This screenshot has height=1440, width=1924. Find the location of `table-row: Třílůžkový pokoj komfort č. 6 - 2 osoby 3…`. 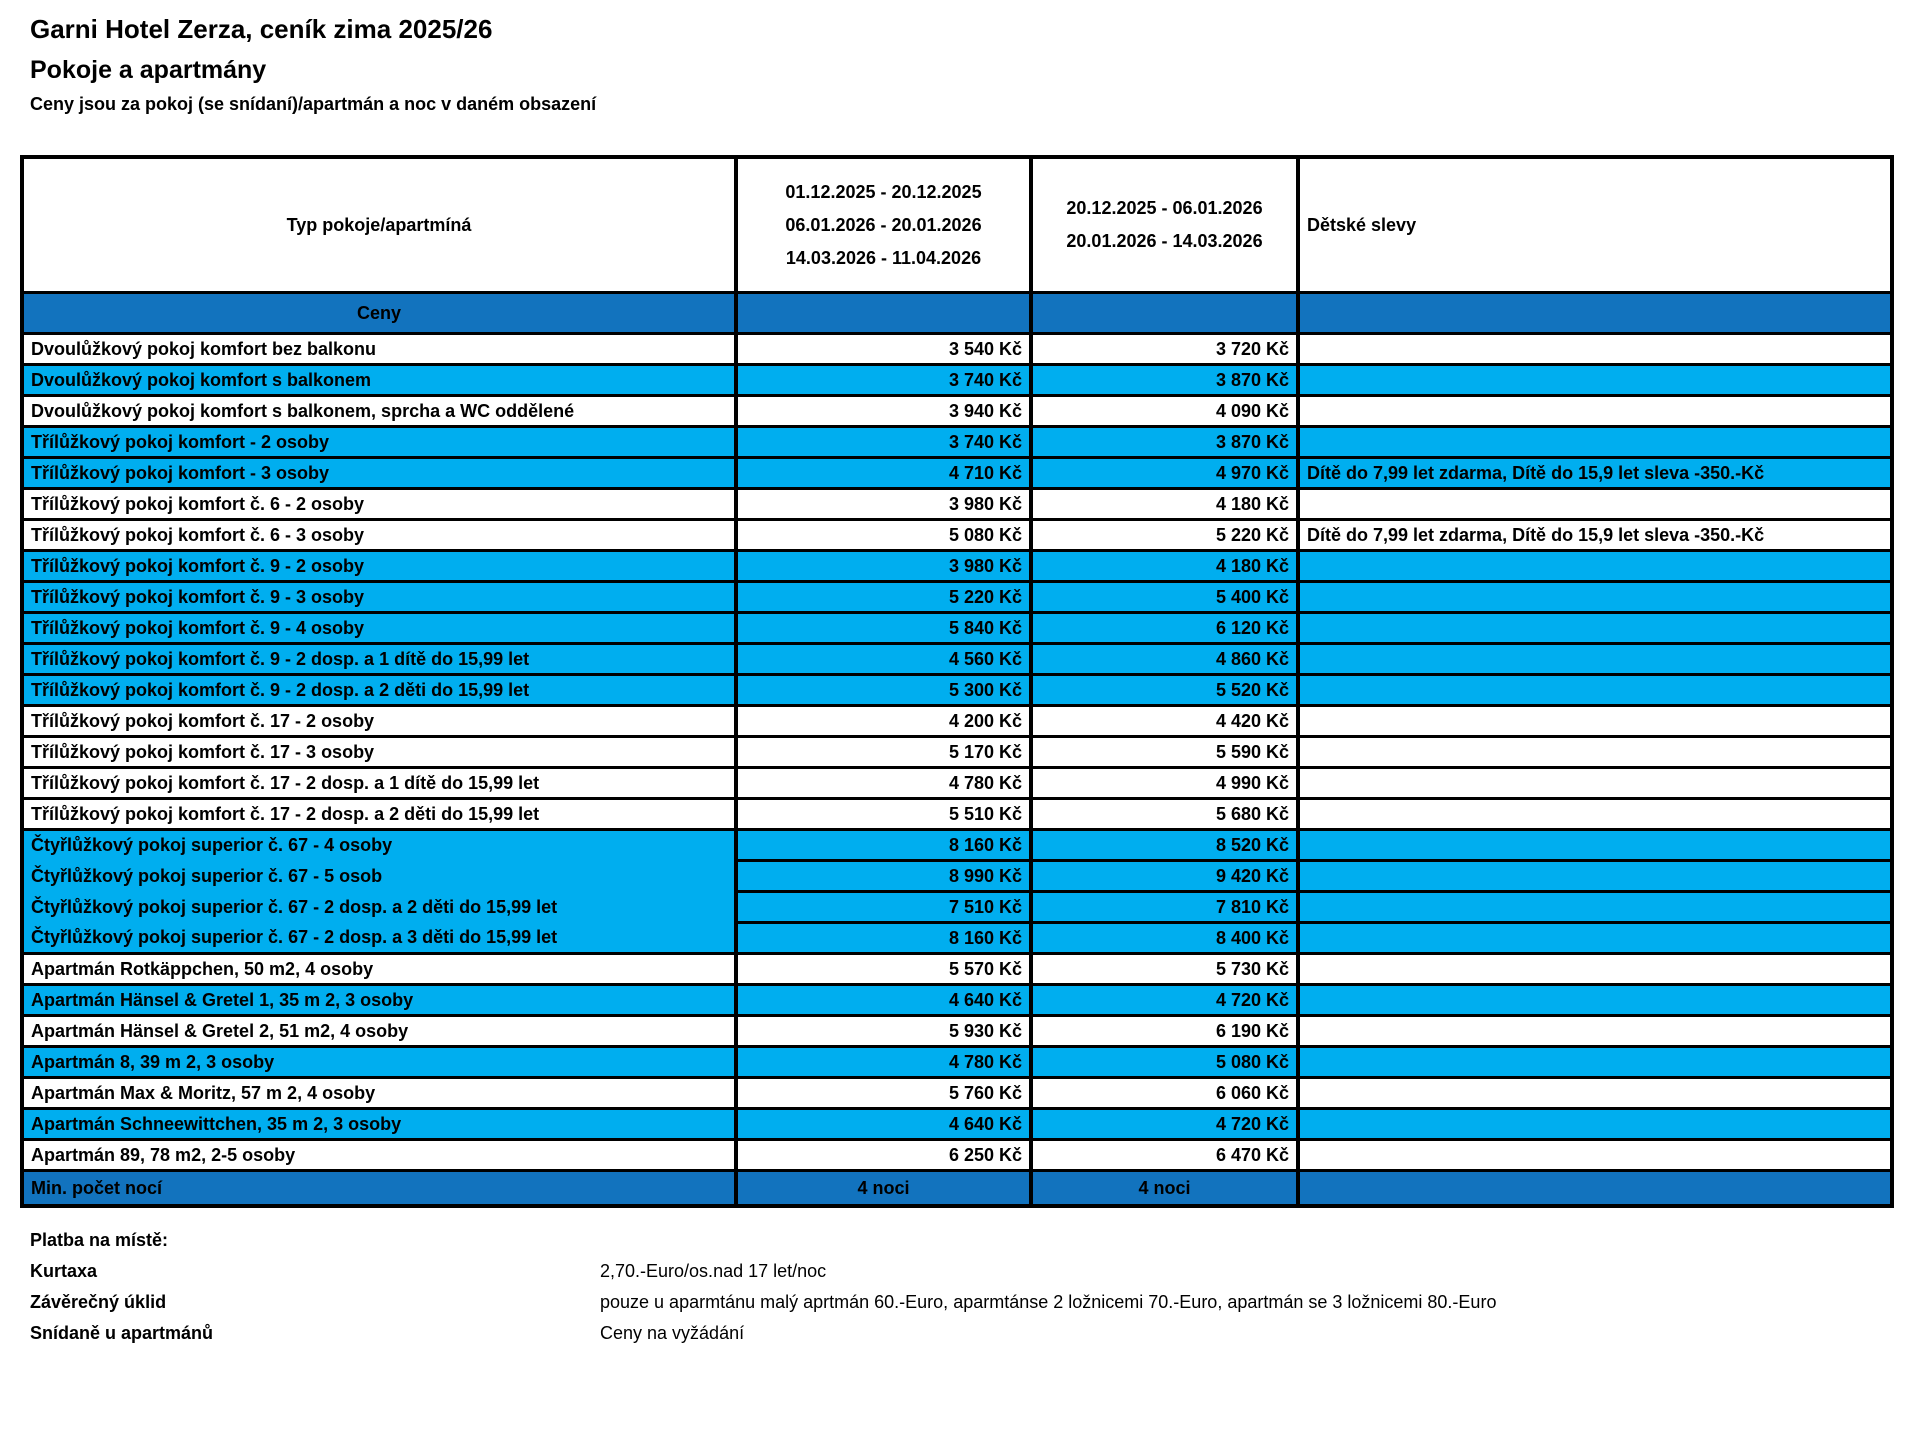

table-row: Třílůžkový pokoj komfort č. 6 - 2 osoby 3… is located at coordinates (957, 503).